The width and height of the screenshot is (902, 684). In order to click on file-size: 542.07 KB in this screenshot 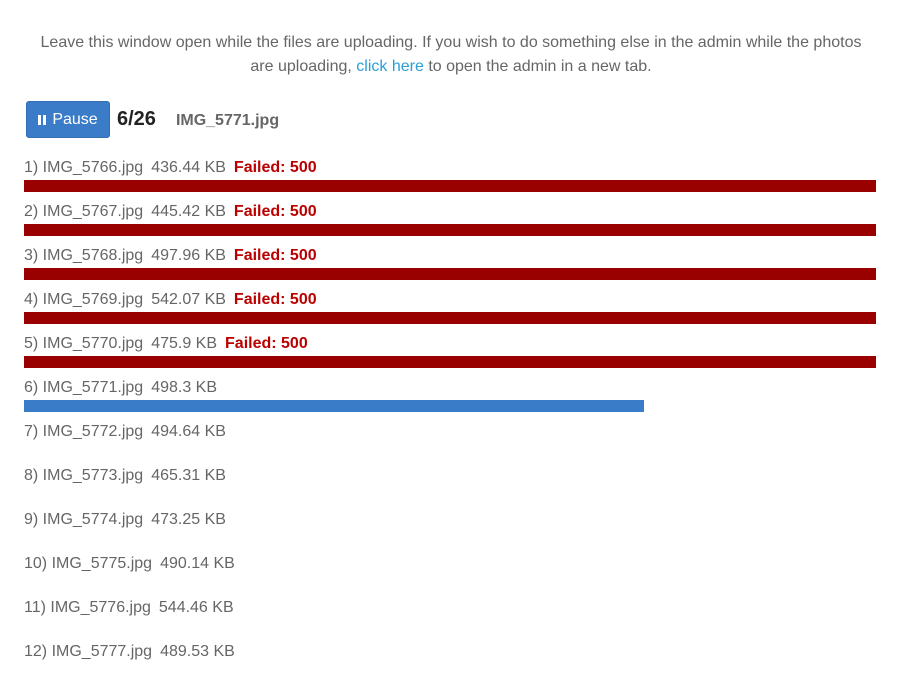, I will do `click(188, 299)`.